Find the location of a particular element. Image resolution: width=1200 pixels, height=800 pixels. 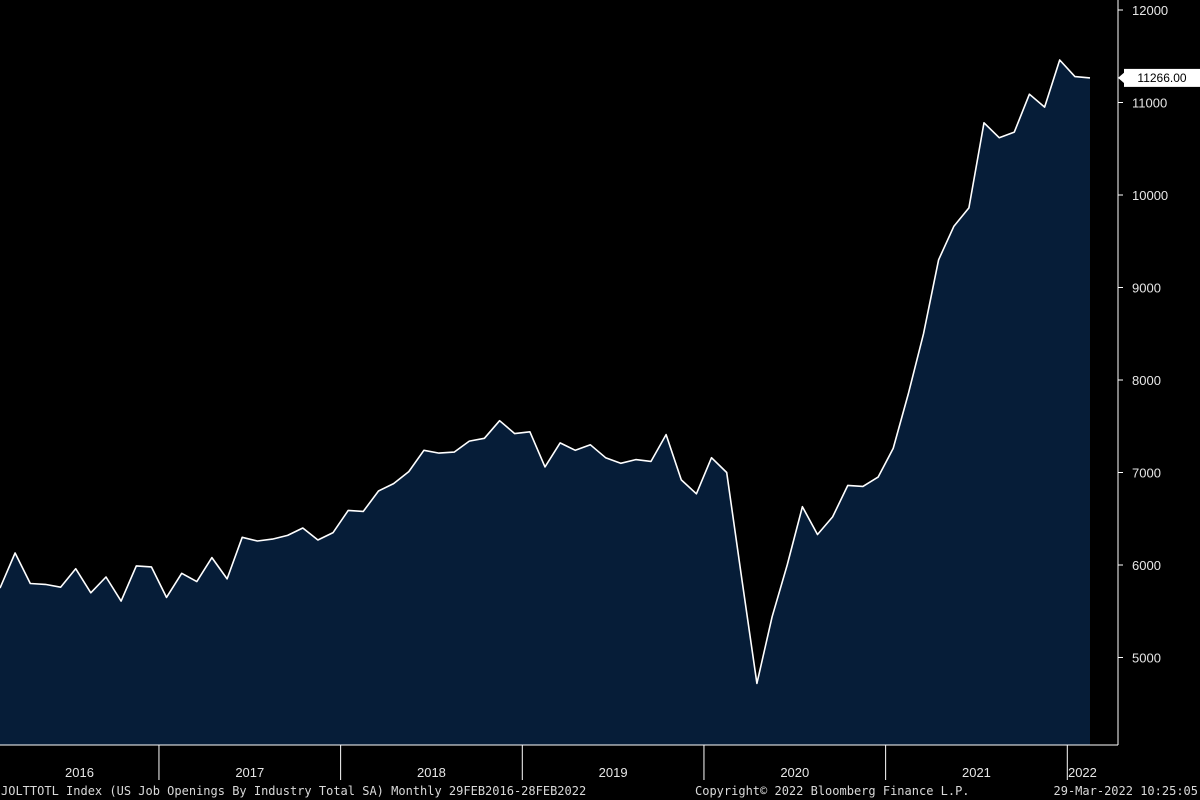

footer-timestamp: 29-Mar-2022 10:25:05 is located at coordinates (1126, 791).